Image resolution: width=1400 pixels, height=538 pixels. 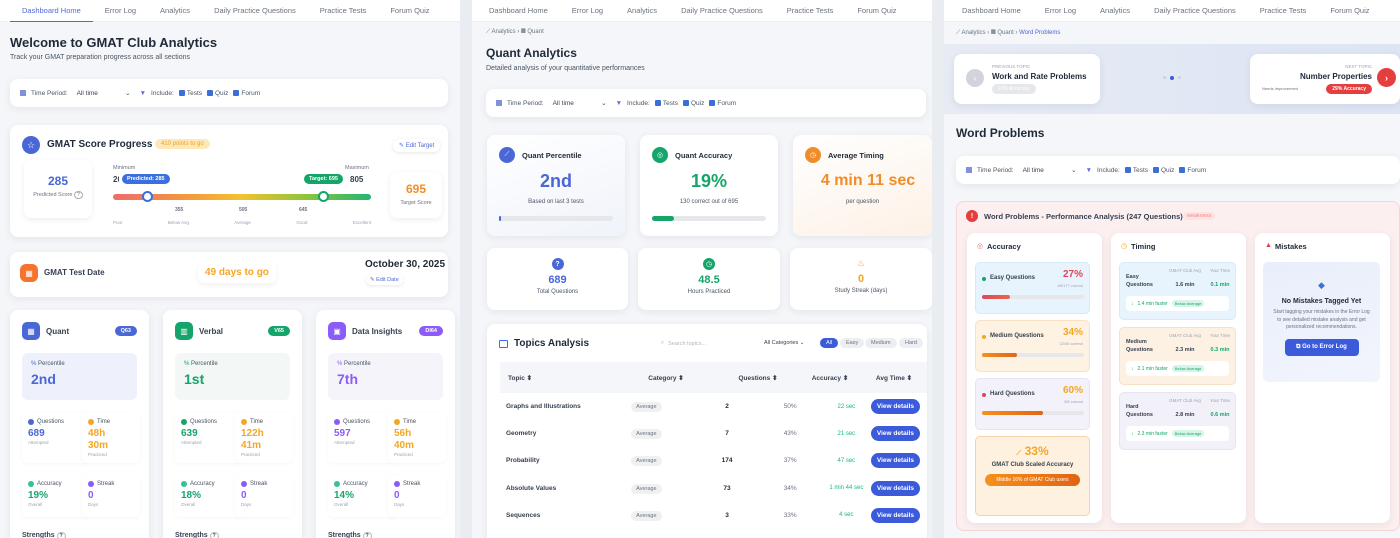 What do you see at coordinates (758, 378) in the screenshot?
I see `col-questions: Questions ⬍` at bounding box center [758, 378].